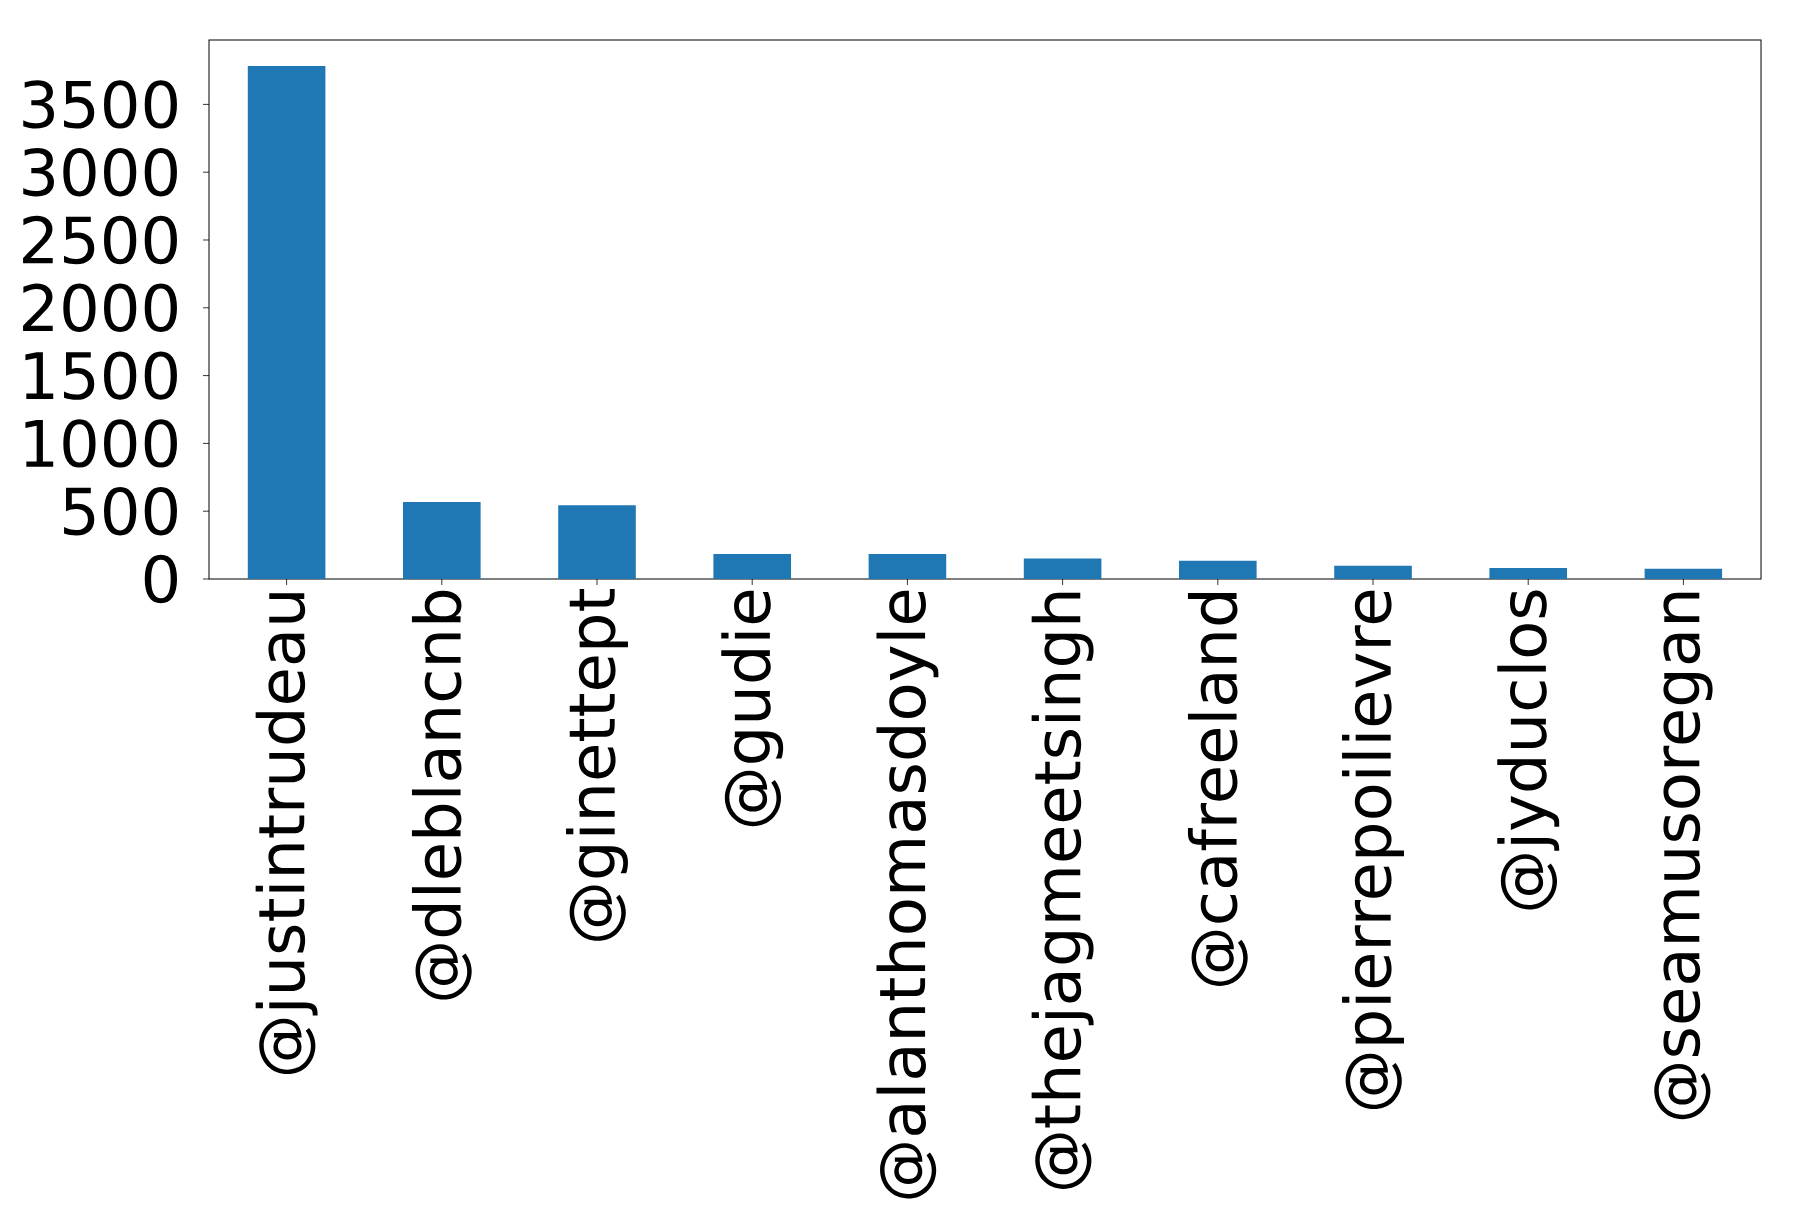  I want to click on x-tick-label: @thejagmeetsingh, so click(1062, 890).